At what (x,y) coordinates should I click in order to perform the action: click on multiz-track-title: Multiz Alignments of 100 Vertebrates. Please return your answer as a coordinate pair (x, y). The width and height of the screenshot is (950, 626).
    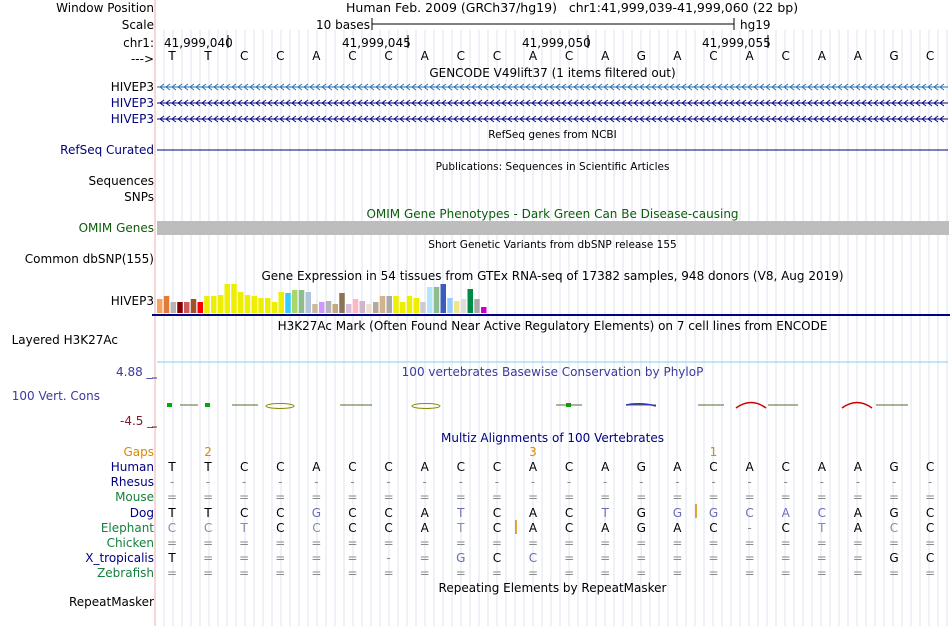
    Looking at the image, I should click on (552, 438).